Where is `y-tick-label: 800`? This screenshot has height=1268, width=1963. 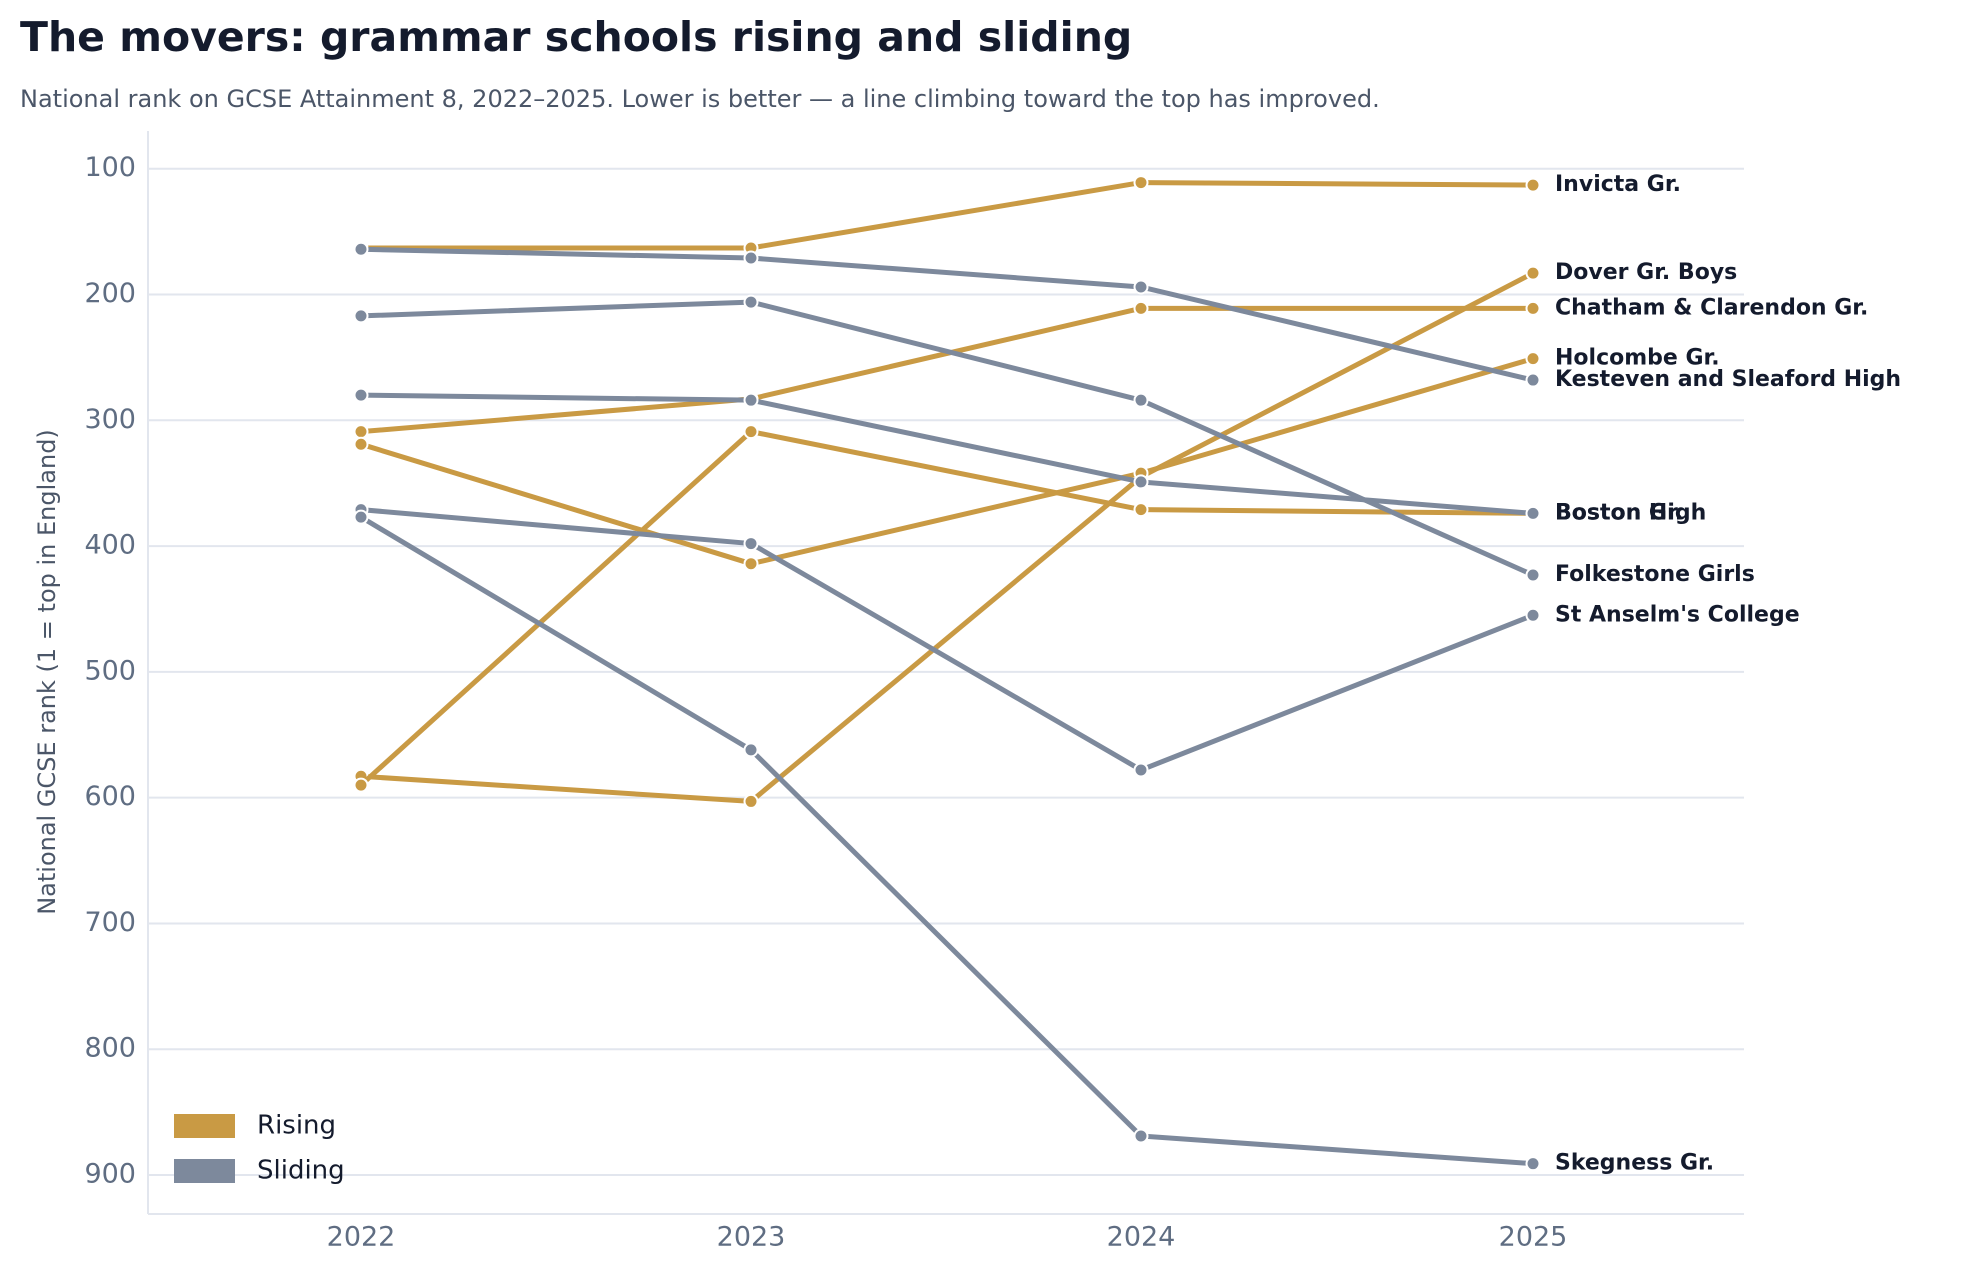
y-tick-label: 800 is located at coordinates (110, 1048).